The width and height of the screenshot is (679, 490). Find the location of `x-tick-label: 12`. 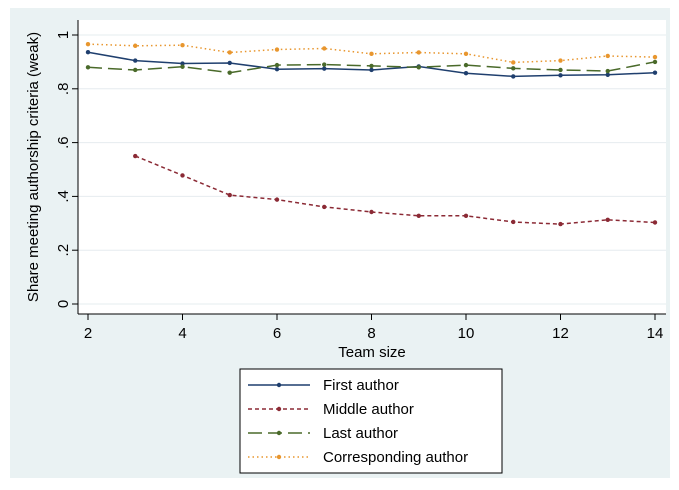

x-tick-label: 12 is located at coordinates (560, 333).